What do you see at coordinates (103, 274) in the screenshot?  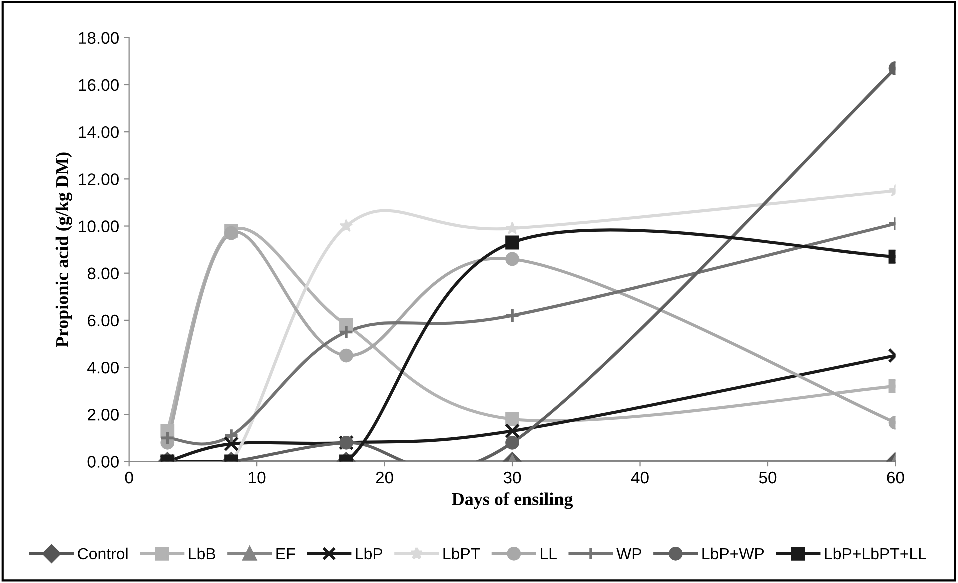 I see `y-tick-label: 8.00` at bounding box center [103, 274].